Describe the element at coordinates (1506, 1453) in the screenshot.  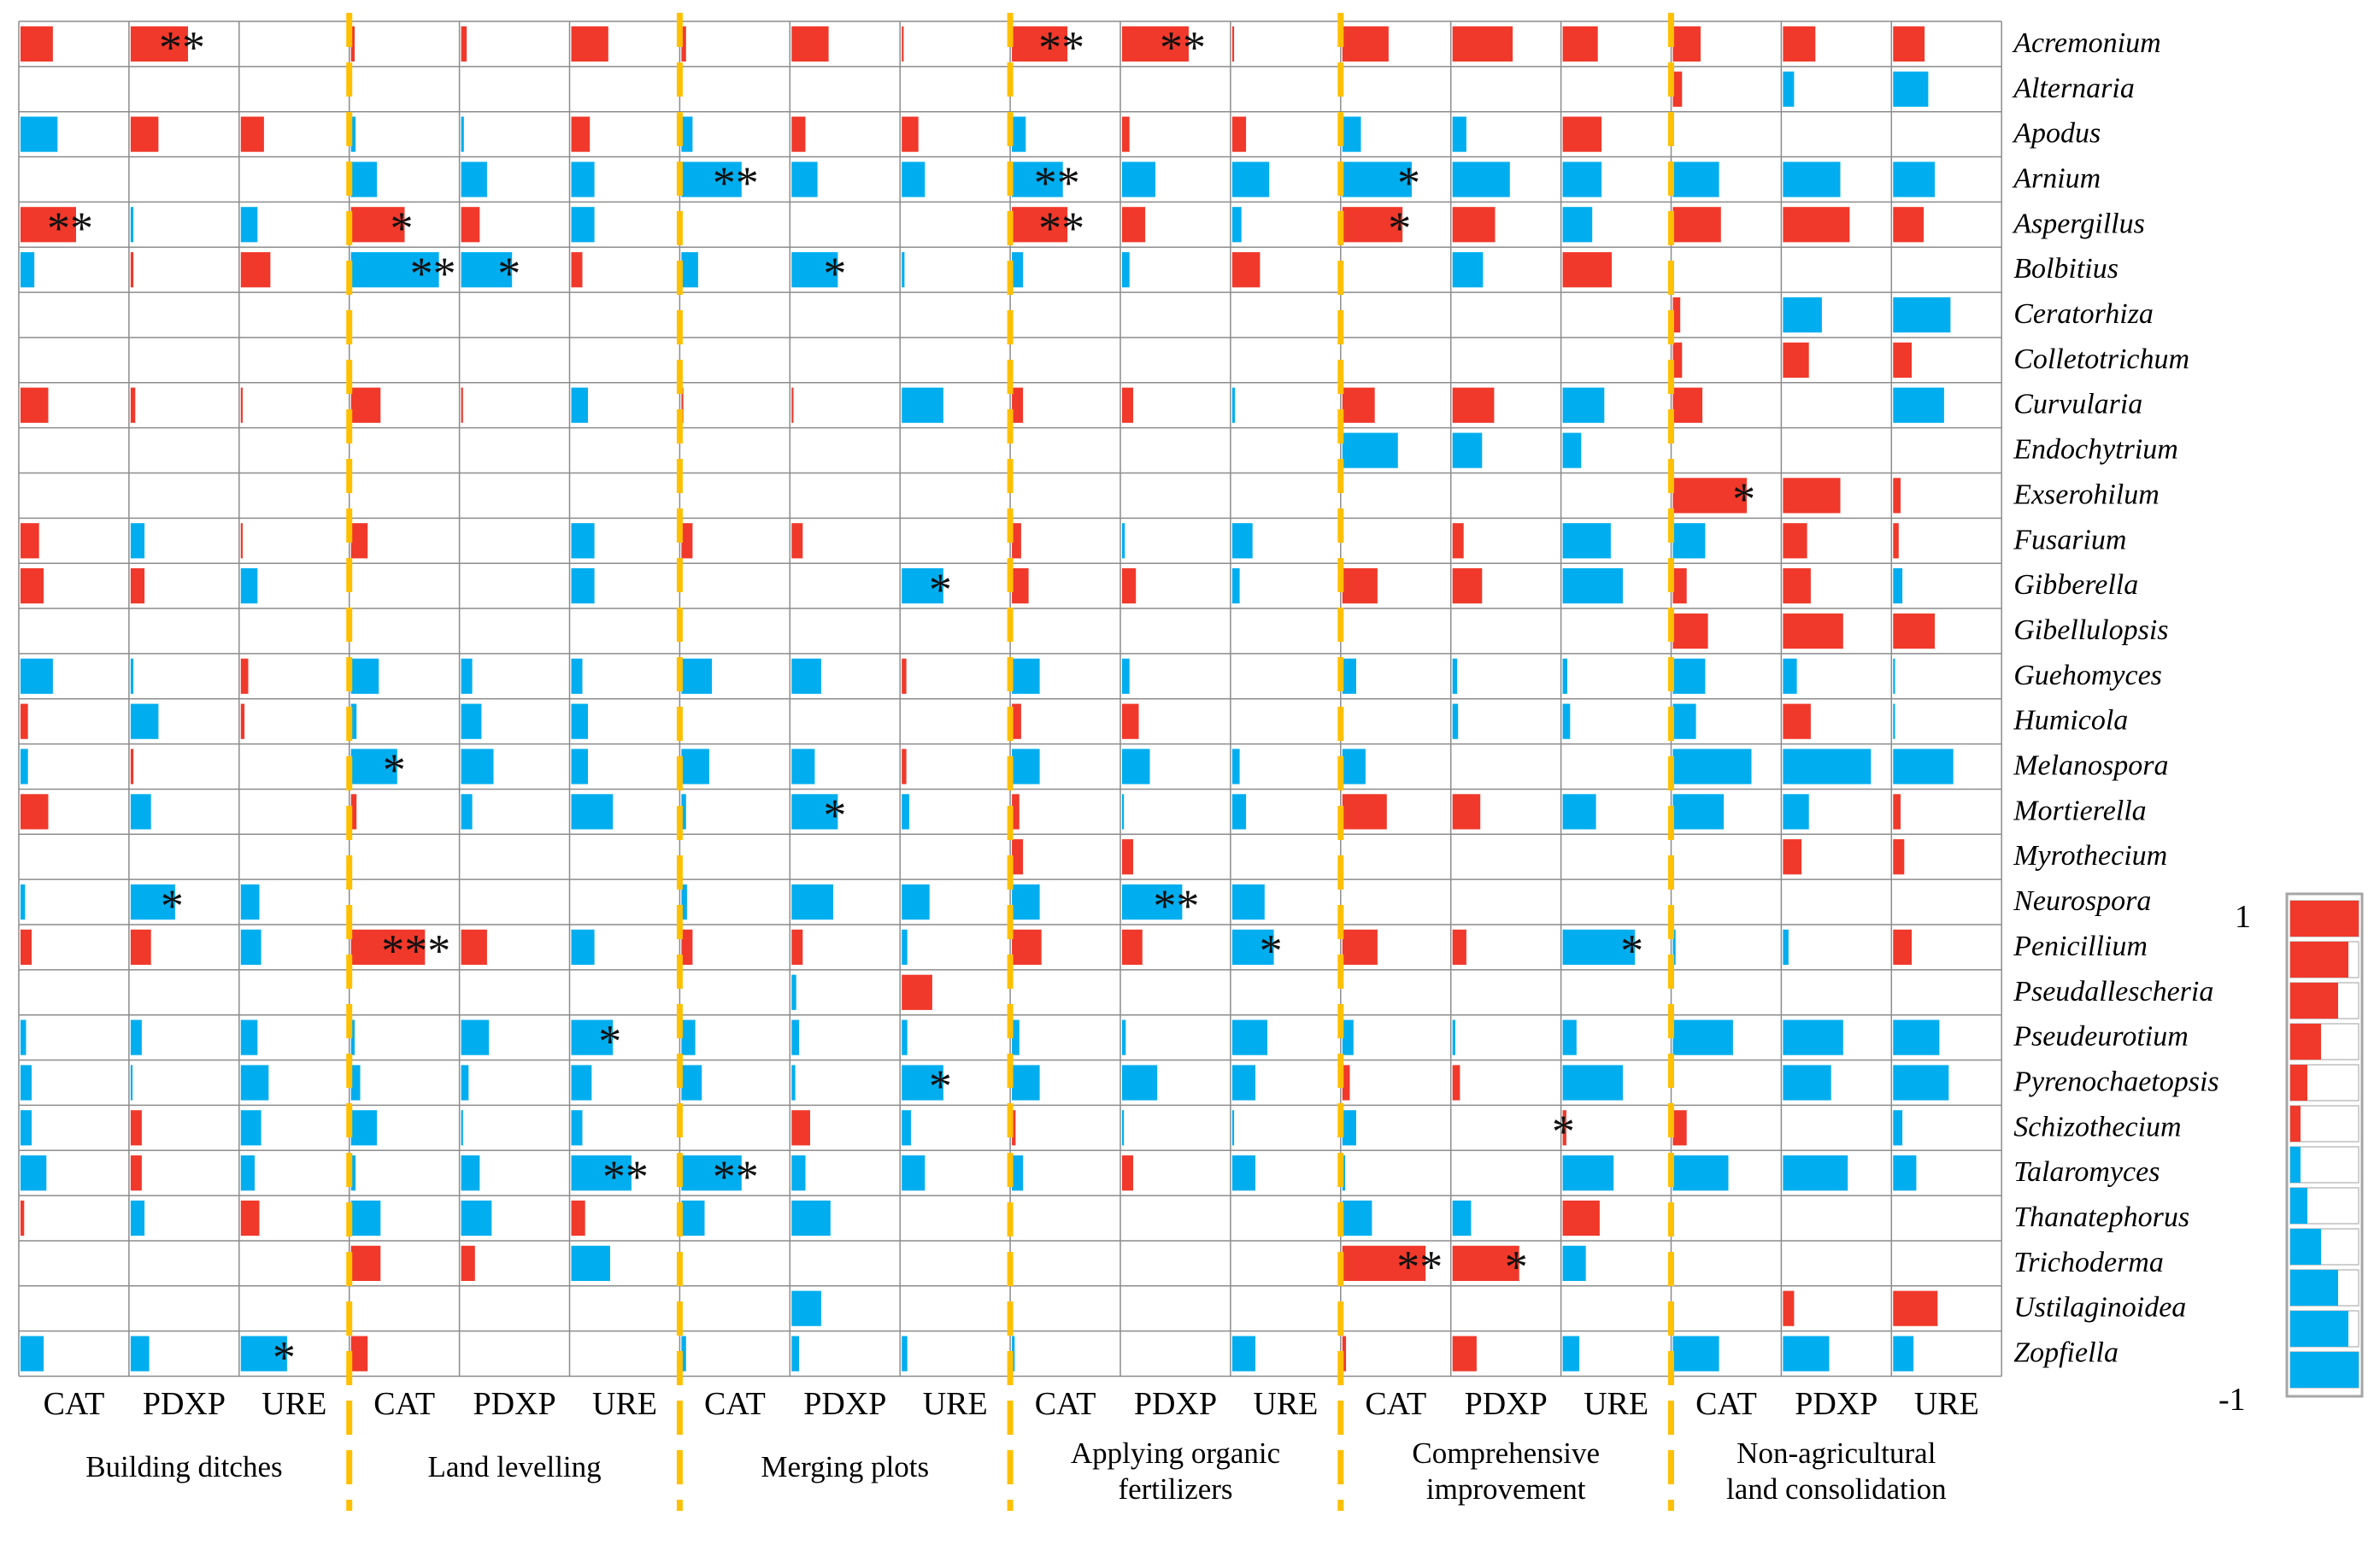
I see `group-label-comprehensive: Comprehensive` at that location.